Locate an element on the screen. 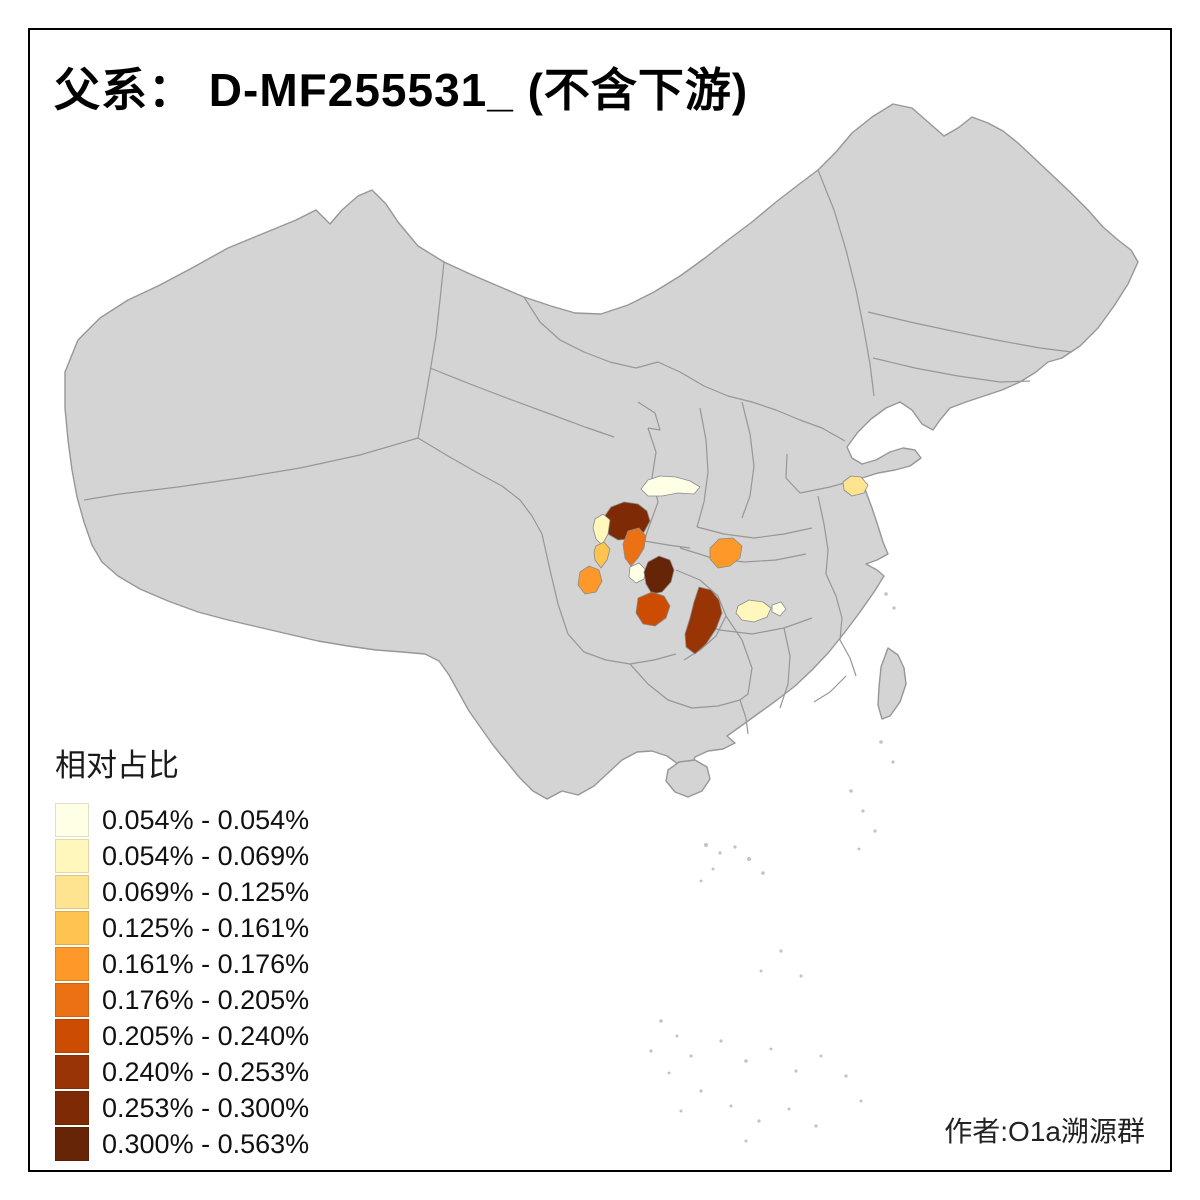 This screenshot has height=1200, width=1200. islands is located at coordinates (778, 867).